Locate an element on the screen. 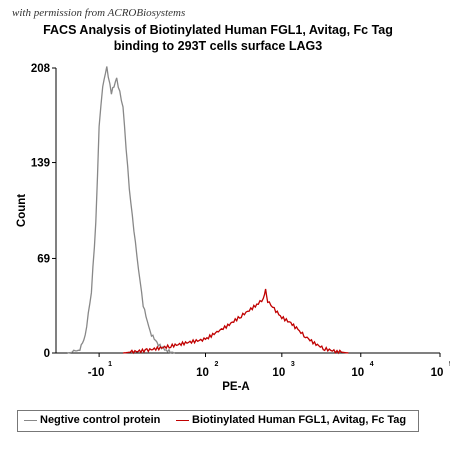 The image size is (450, 450). x-tick-exponent: 3 is located at coordinates (293, 364).